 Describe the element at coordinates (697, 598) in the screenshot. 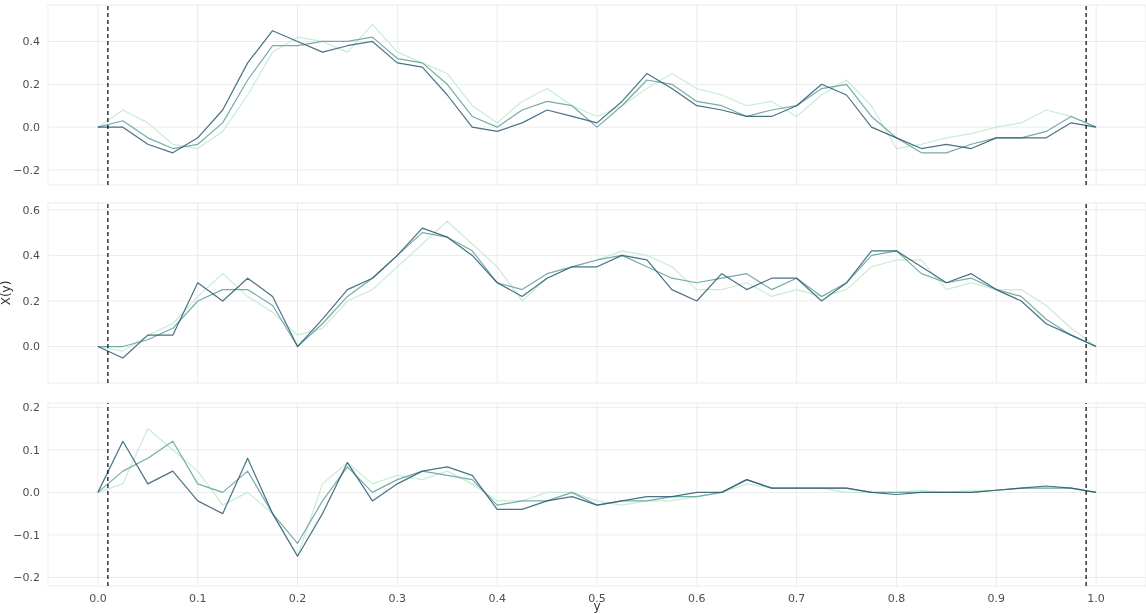

I see `x-tick-label: 0.6` at that location.